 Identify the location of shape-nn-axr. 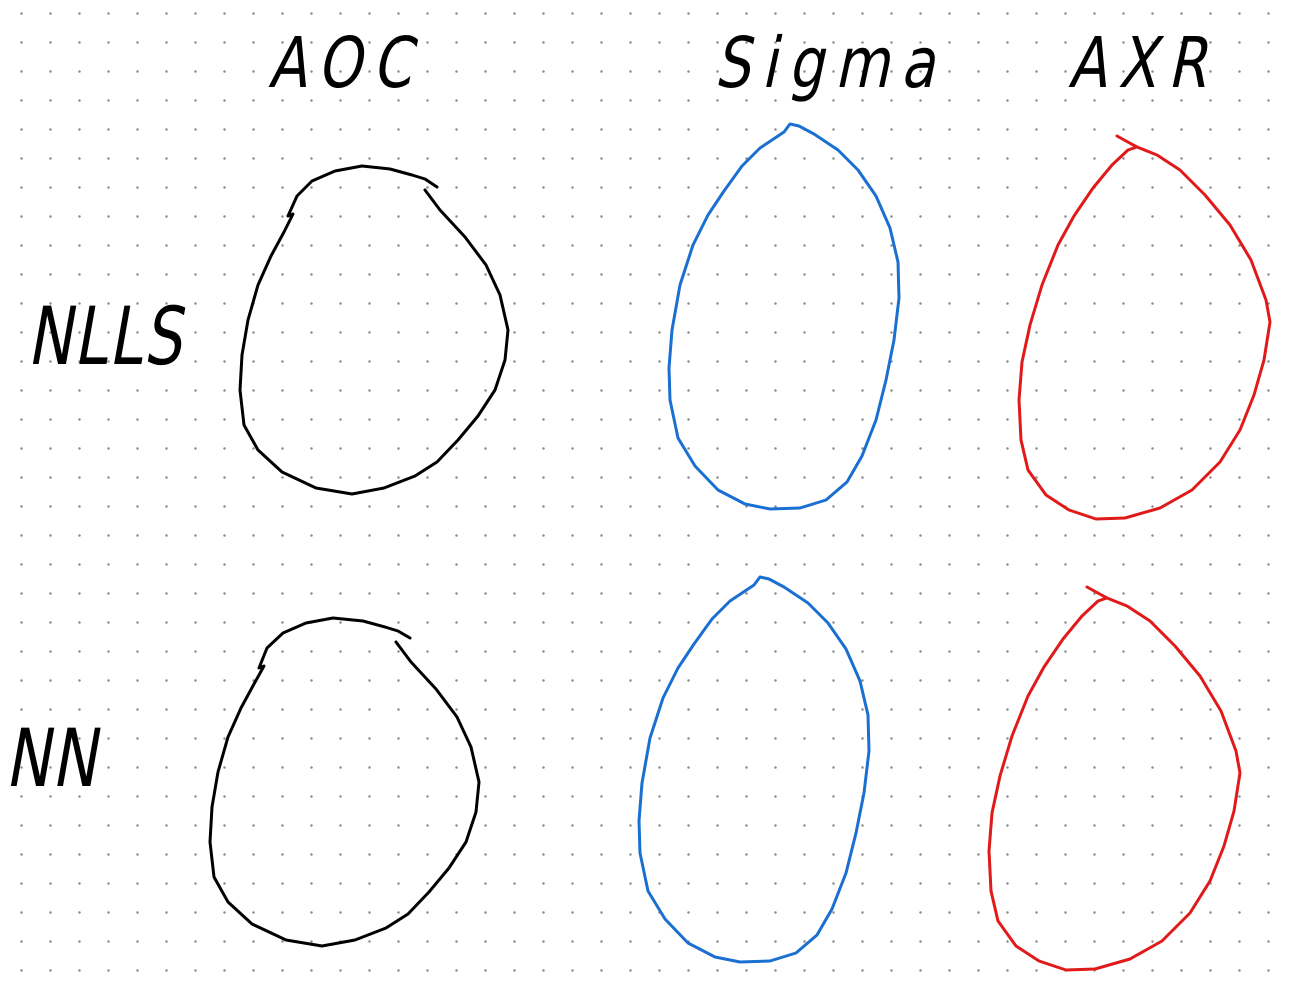
(1114, 778).